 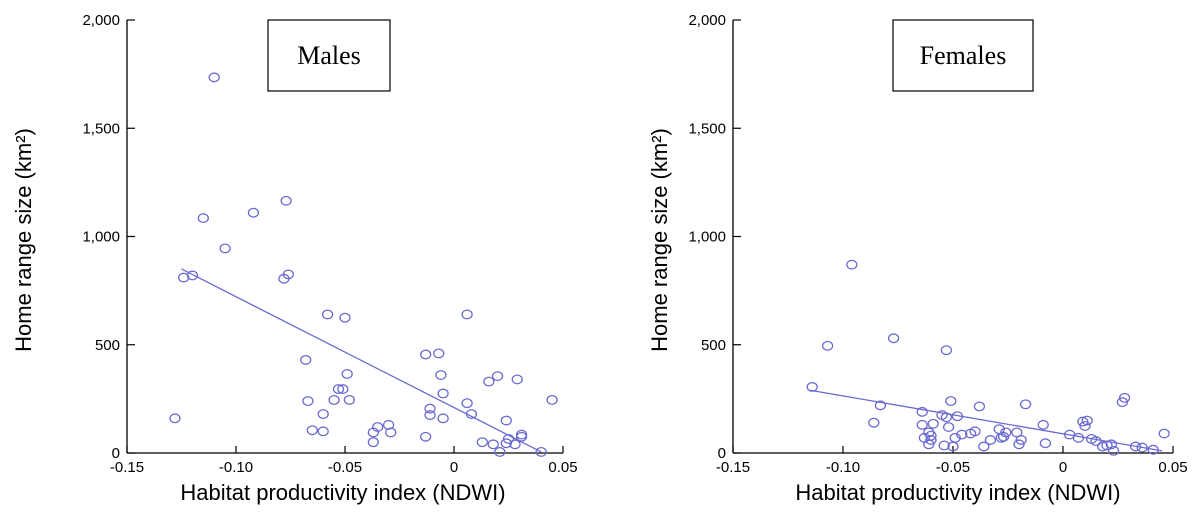 I want to click on males-y-tick-label: 0, so click(x=116, y=453).